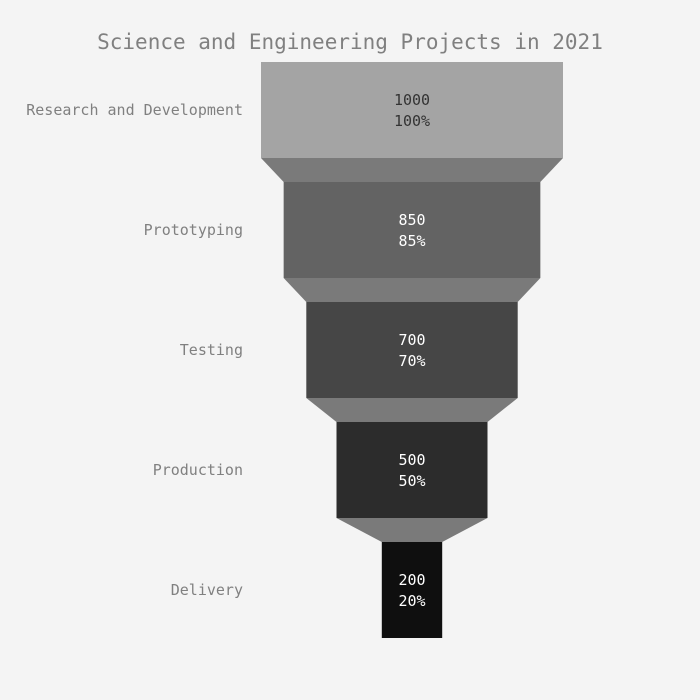 This screenshot has width=700, height=700. What do you see at coordinates (411, 340) in the screenshot?
I see `bar-value-label: 700` at bounding box center [411, 340].